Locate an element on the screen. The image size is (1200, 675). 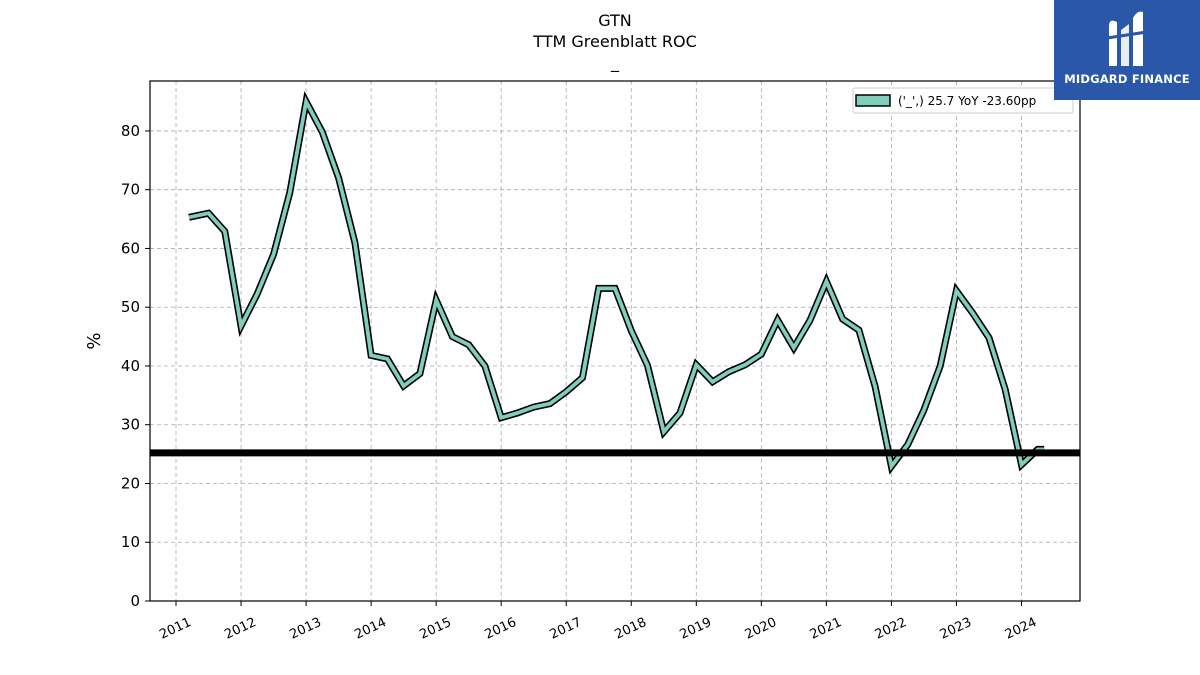
x-tick-label: 2021 is located at coordinates (826, 629).